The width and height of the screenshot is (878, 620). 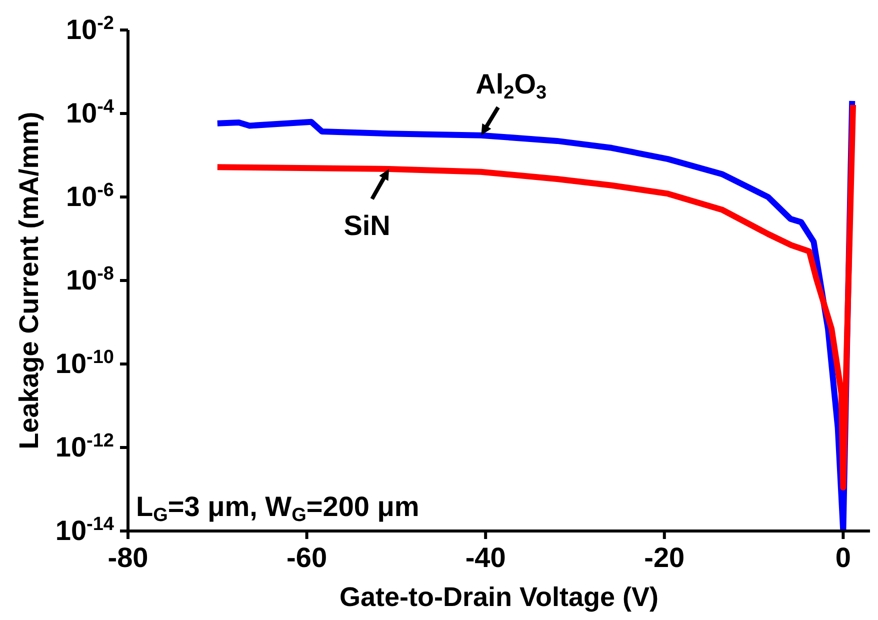 I want to click on y-axis-title: Leakage Current (mA/mm), so click(x=29, y=281).